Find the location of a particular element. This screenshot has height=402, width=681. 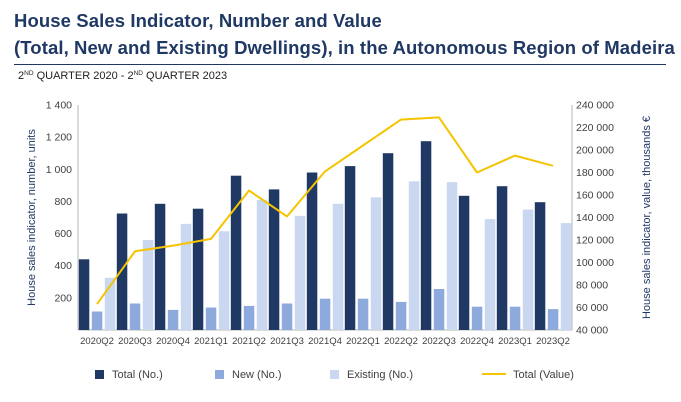

legend-label: Total (No.) is located at coordinates (137, 375).